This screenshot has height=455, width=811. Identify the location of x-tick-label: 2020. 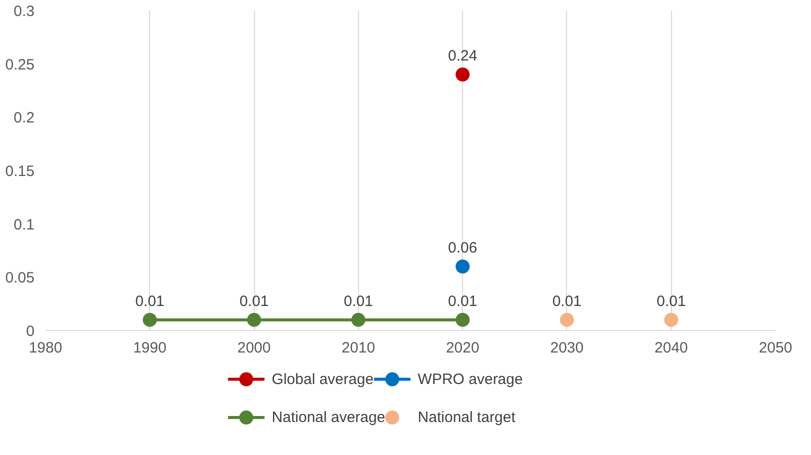
(463, 348).